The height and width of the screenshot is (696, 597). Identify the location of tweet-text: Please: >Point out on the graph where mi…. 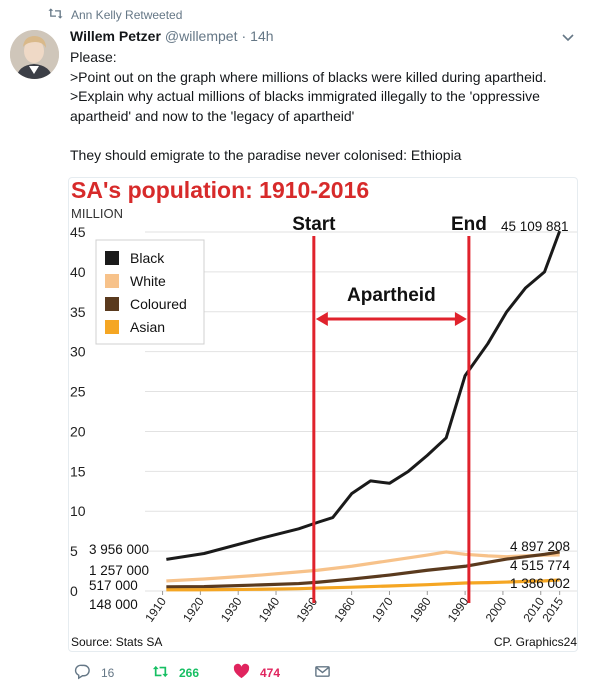
(308, 106).